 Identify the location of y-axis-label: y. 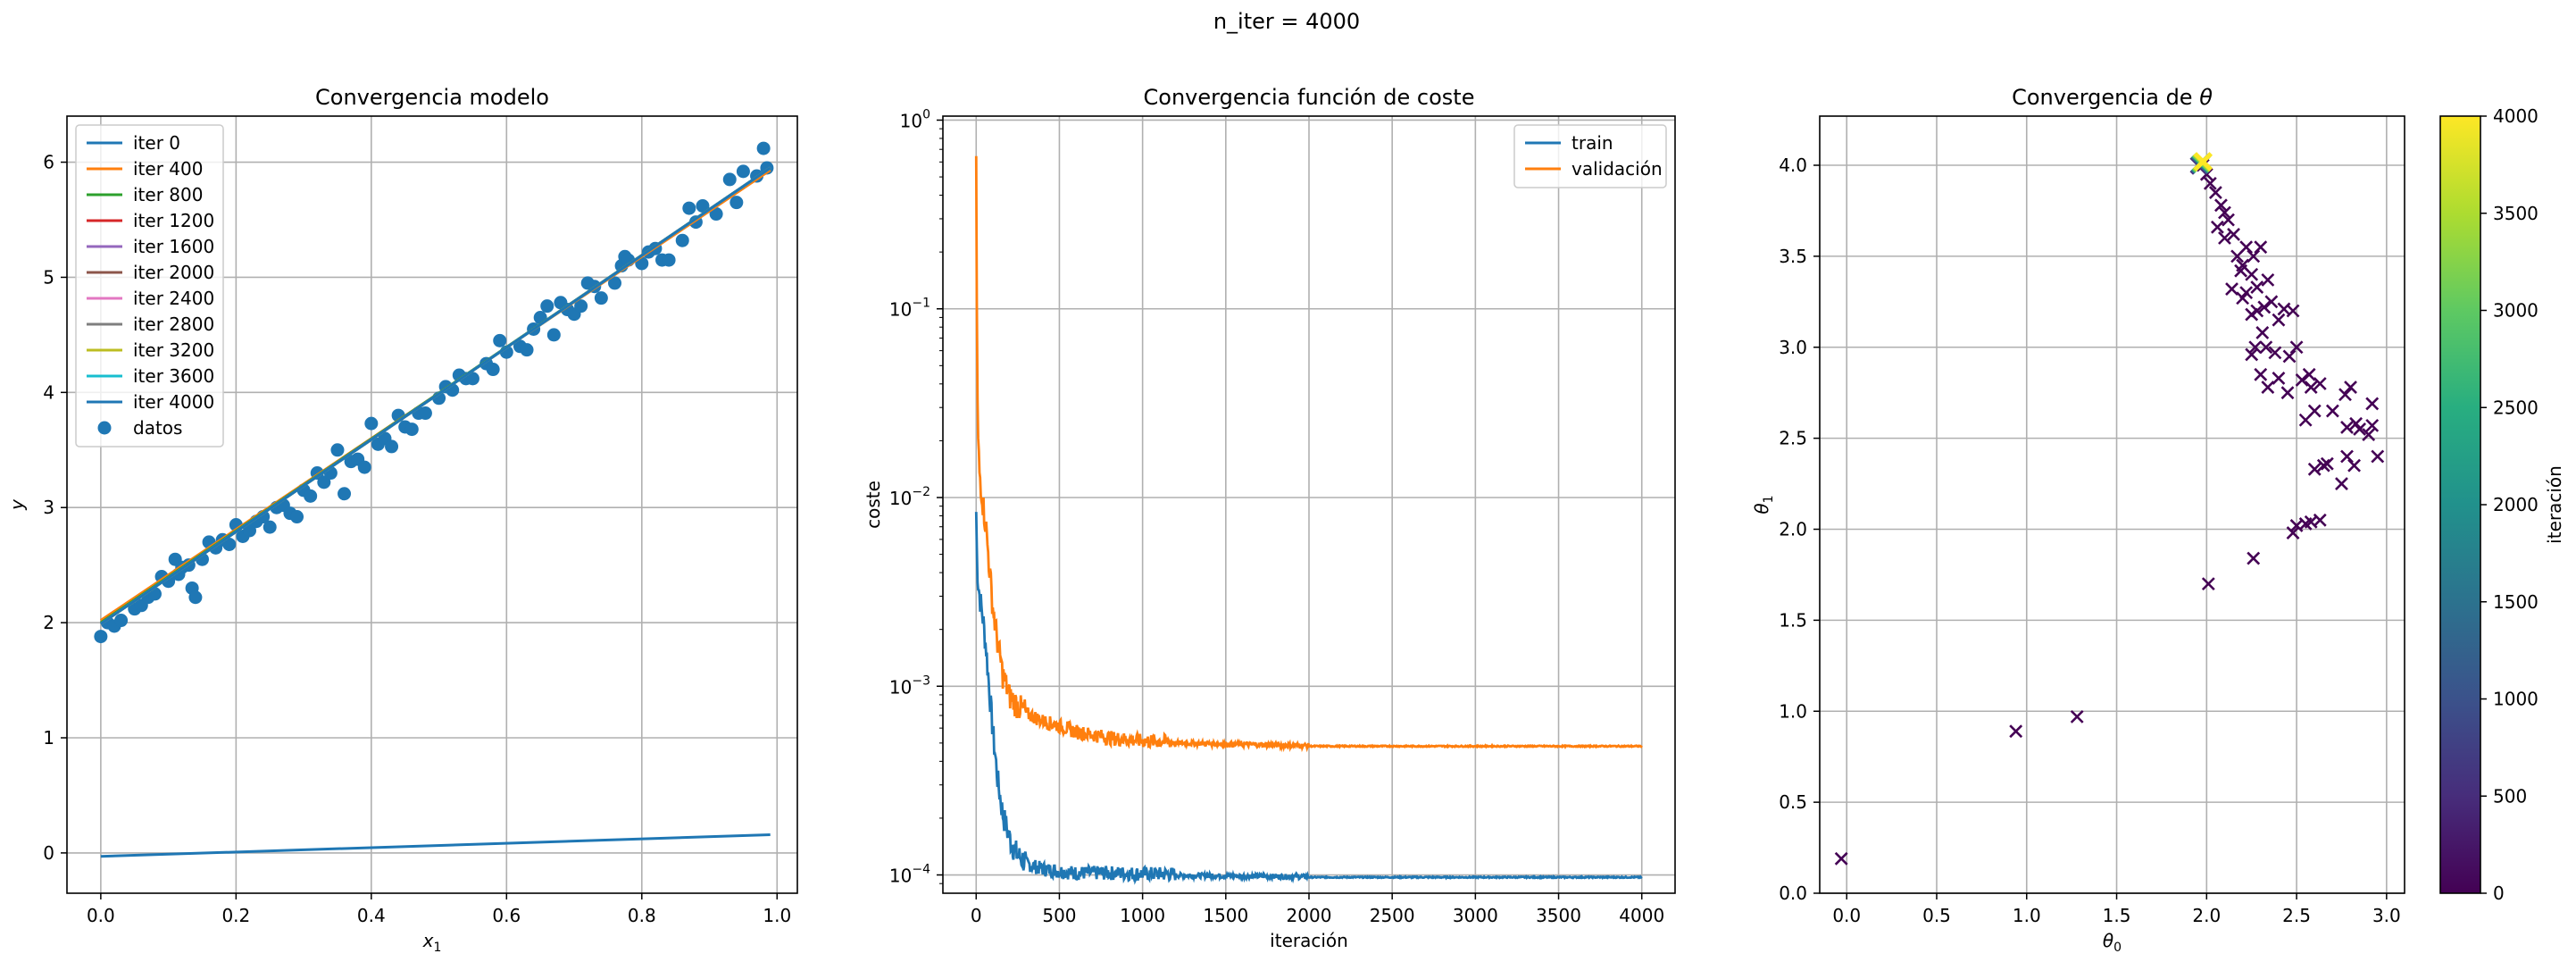
(17, 504).